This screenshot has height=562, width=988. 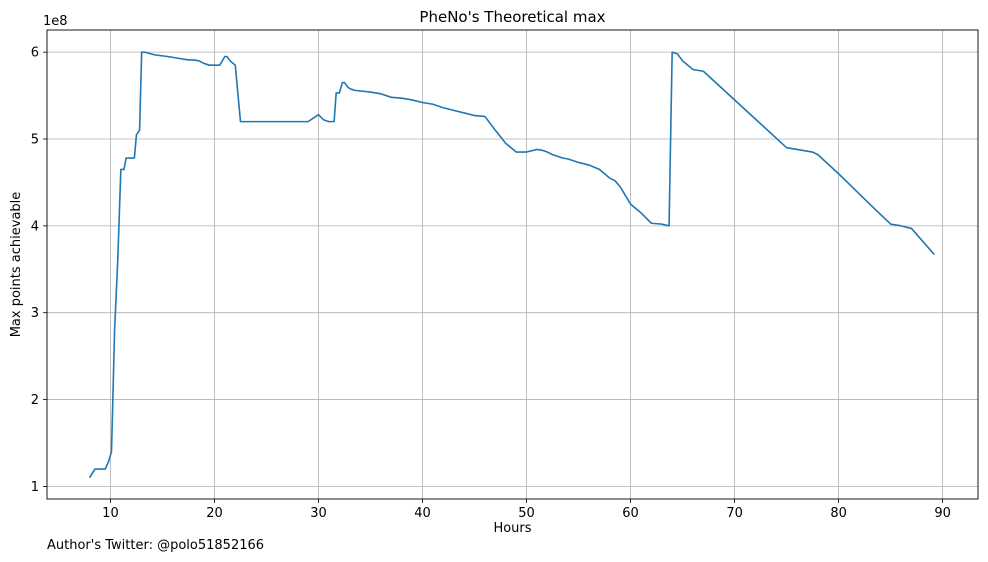 What do you see at coordinates (35, 139) in the screenshot?
I see `y-tick-label: 5` at bounding box center [35, 139].